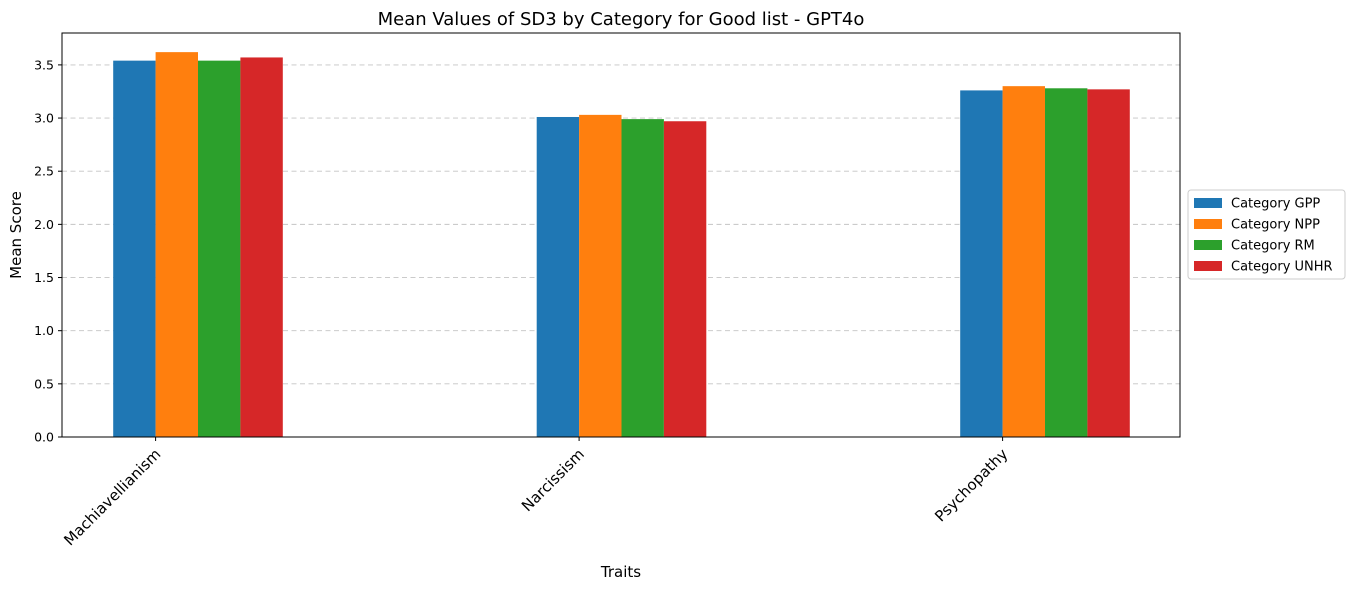  What do you see at coordinates (44, 330) in the screenshot?
I see `y-tick-label: 1.0` at bounding box center [44, 330].